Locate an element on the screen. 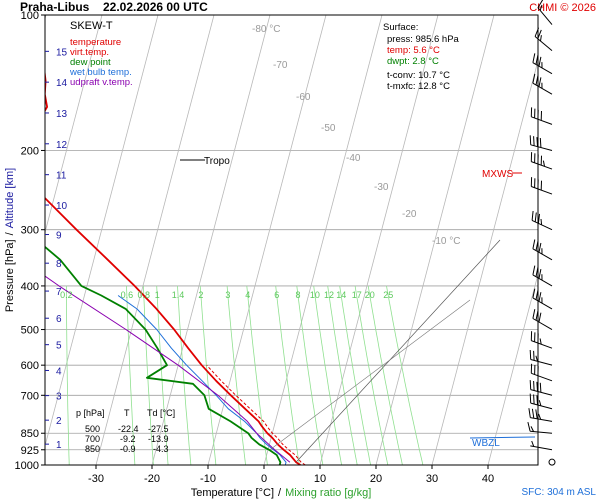 This screenshot has width=600, height=500. tropopause-label: Tropo is located at coordinates (217, 161).